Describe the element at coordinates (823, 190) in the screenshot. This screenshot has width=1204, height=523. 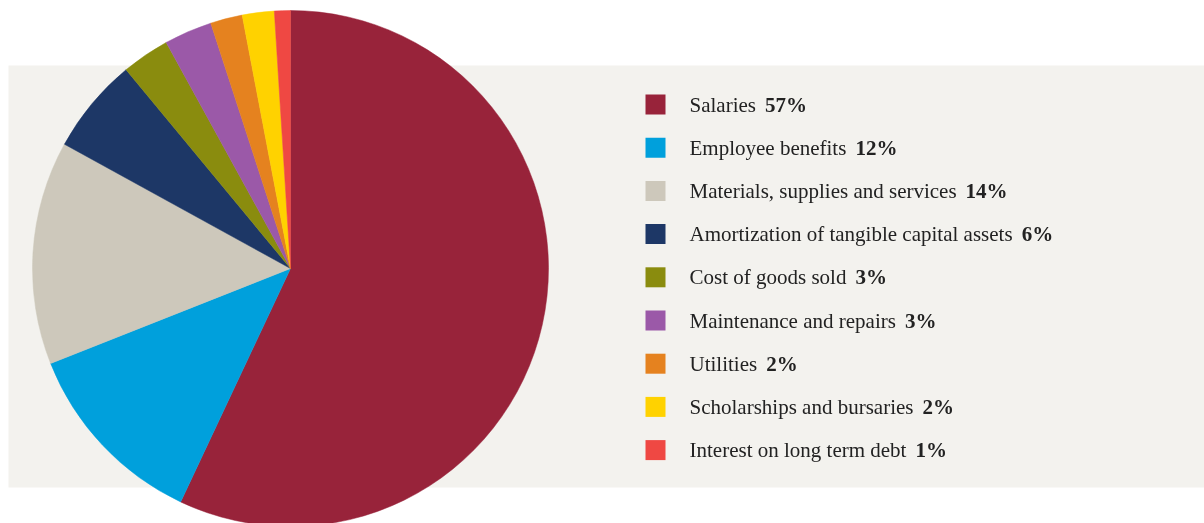
I see `legend-label: Materials, supplies and services` at that location.